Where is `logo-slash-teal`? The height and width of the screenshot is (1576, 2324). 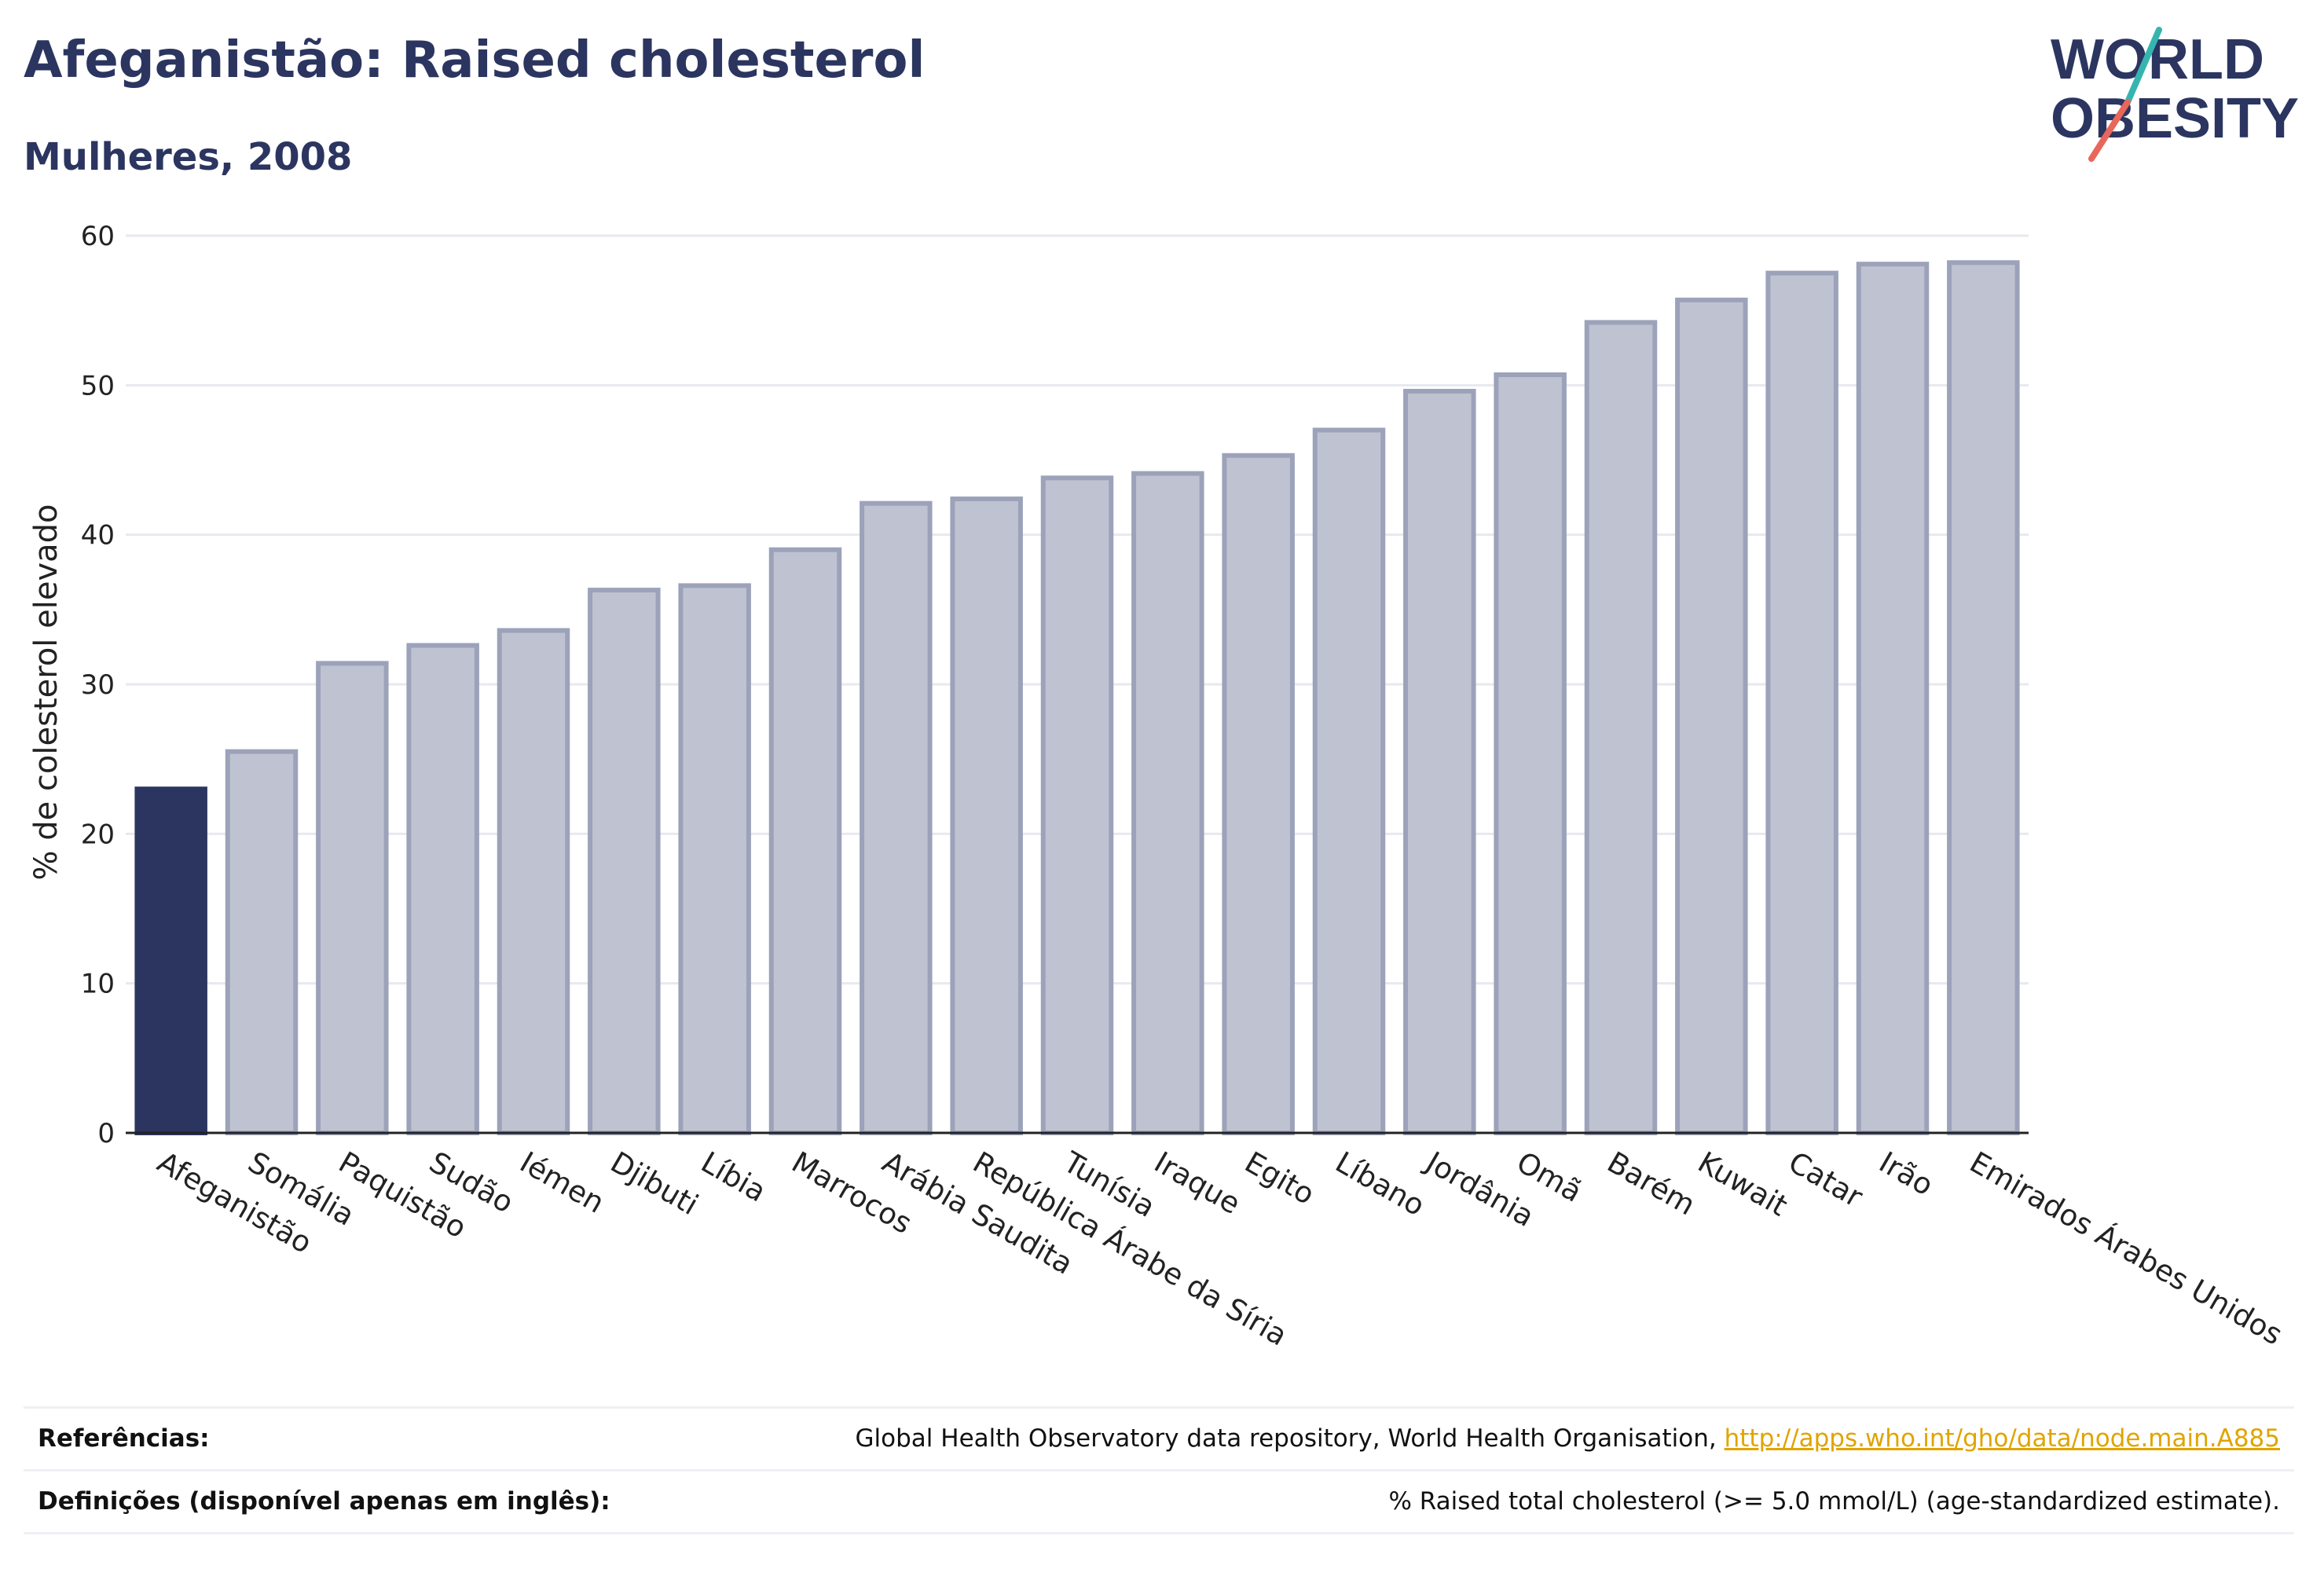 logo-slash-teal is located at coordinates (2143, 66).